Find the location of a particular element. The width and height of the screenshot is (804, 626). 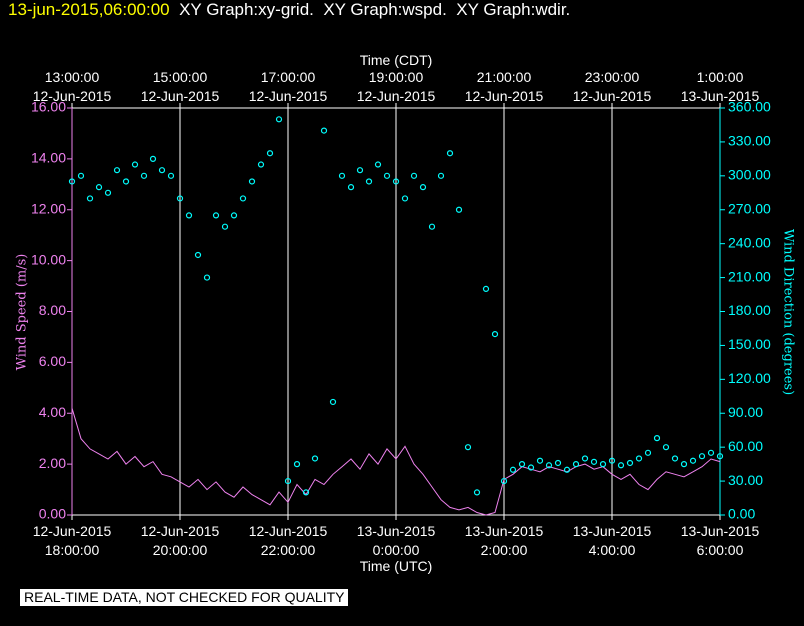

y2-tick-label: 30.00 is located at coordinates (745, 480).